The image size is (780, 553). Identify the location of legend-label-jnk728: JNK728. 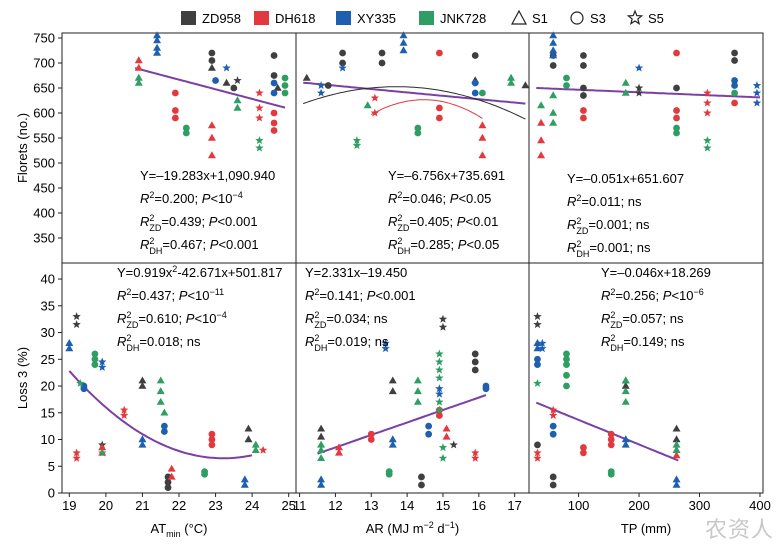
(463, 18).